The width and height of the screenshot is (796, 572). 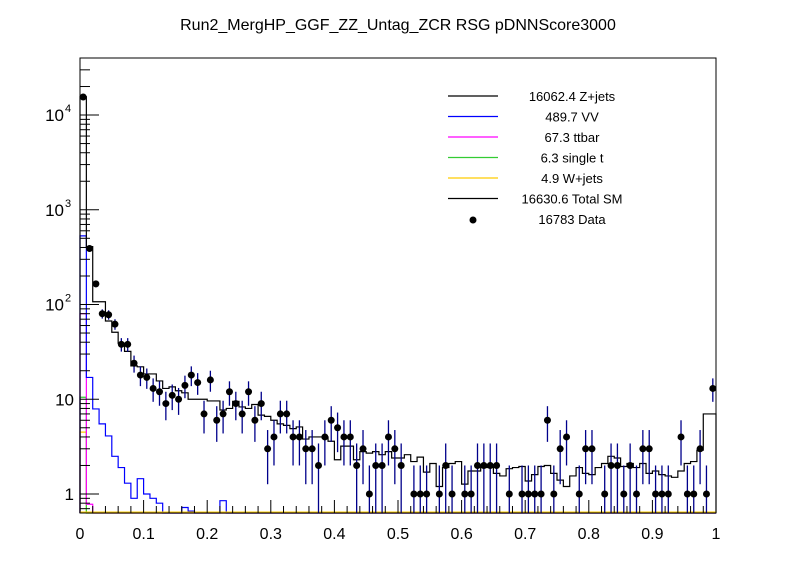 I want to click on legend-label: 489.7 VV, so click(x=572, y=117).